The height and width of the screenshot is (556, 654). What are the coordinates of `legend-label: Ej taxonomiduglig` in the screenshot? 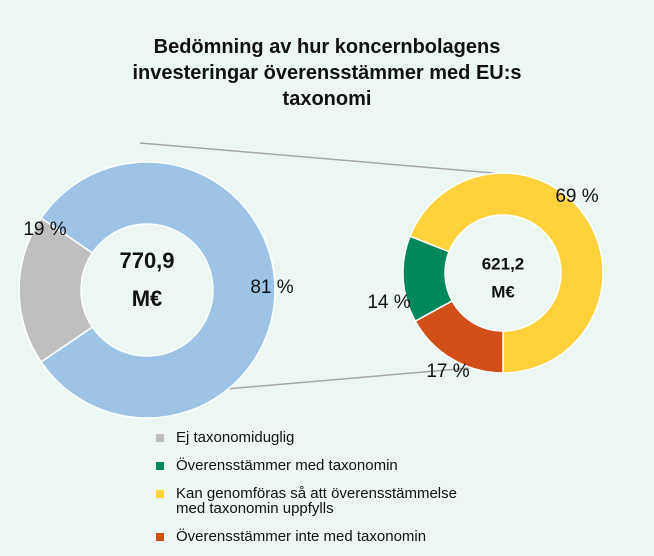 It's located at (235, 437).